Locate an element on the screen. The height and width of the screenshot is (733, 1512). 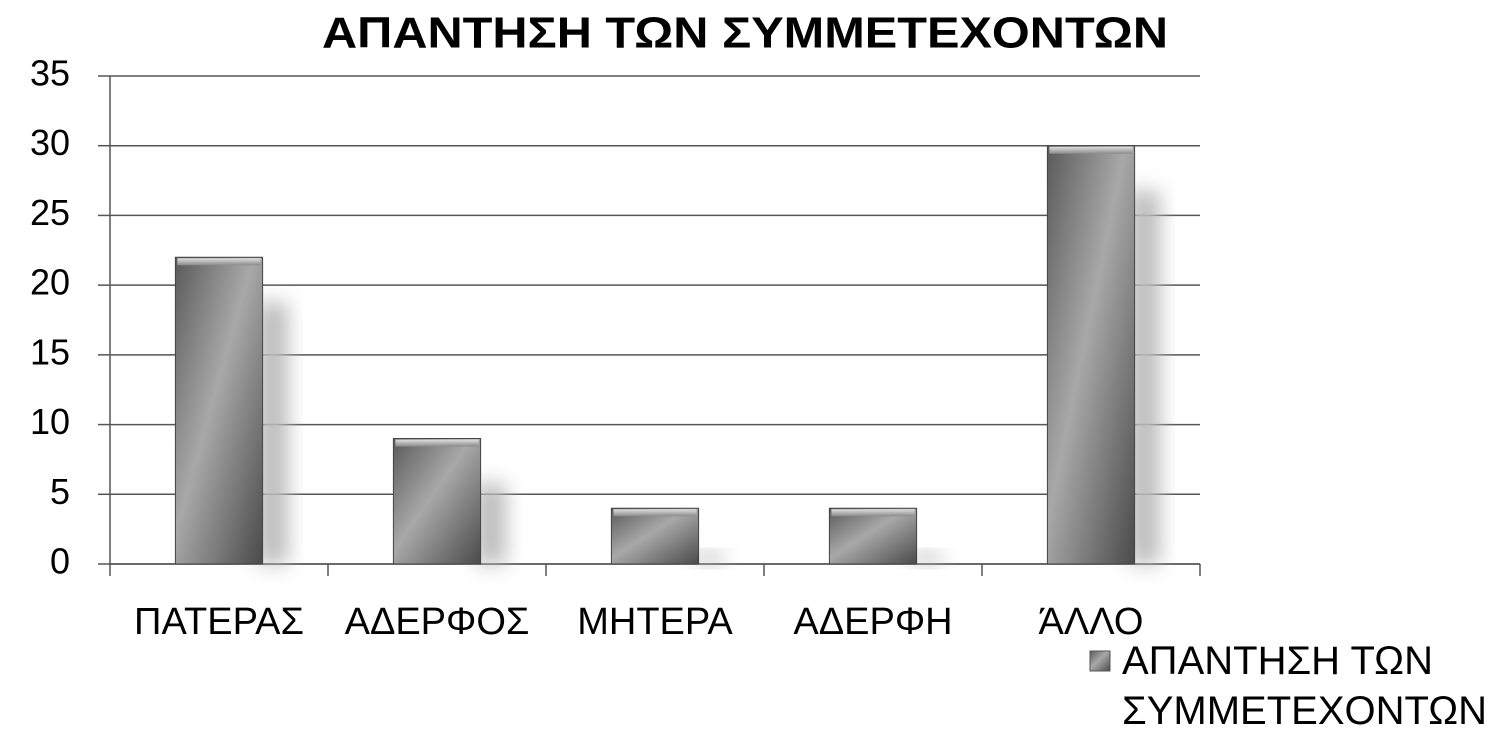
y-tick-label: 10 is located at coordinates (50, 421).